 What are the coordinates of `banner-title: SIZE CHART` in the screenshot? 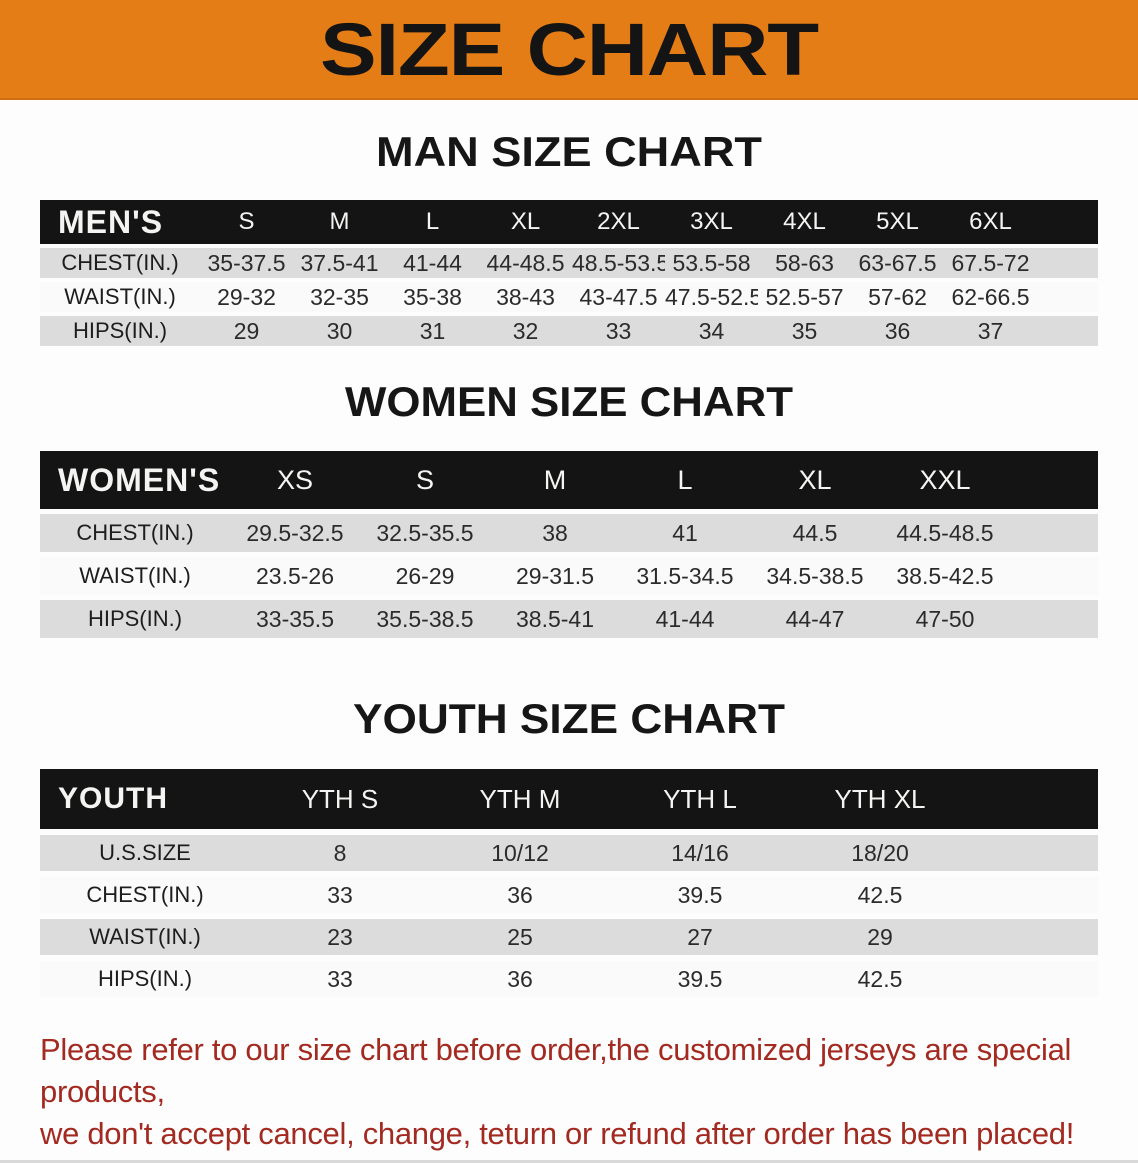 It's located at (569, 49).